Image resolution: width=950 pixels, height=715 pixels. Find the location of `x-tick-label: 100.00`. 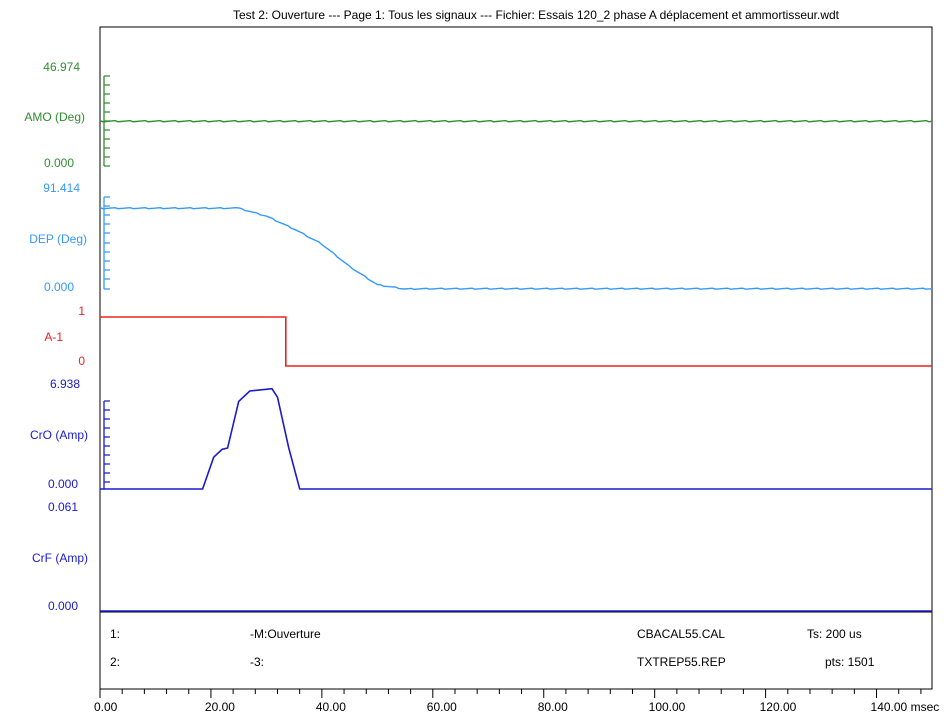

x-tick-label: 100.00 is located at coordinates (667, 707).